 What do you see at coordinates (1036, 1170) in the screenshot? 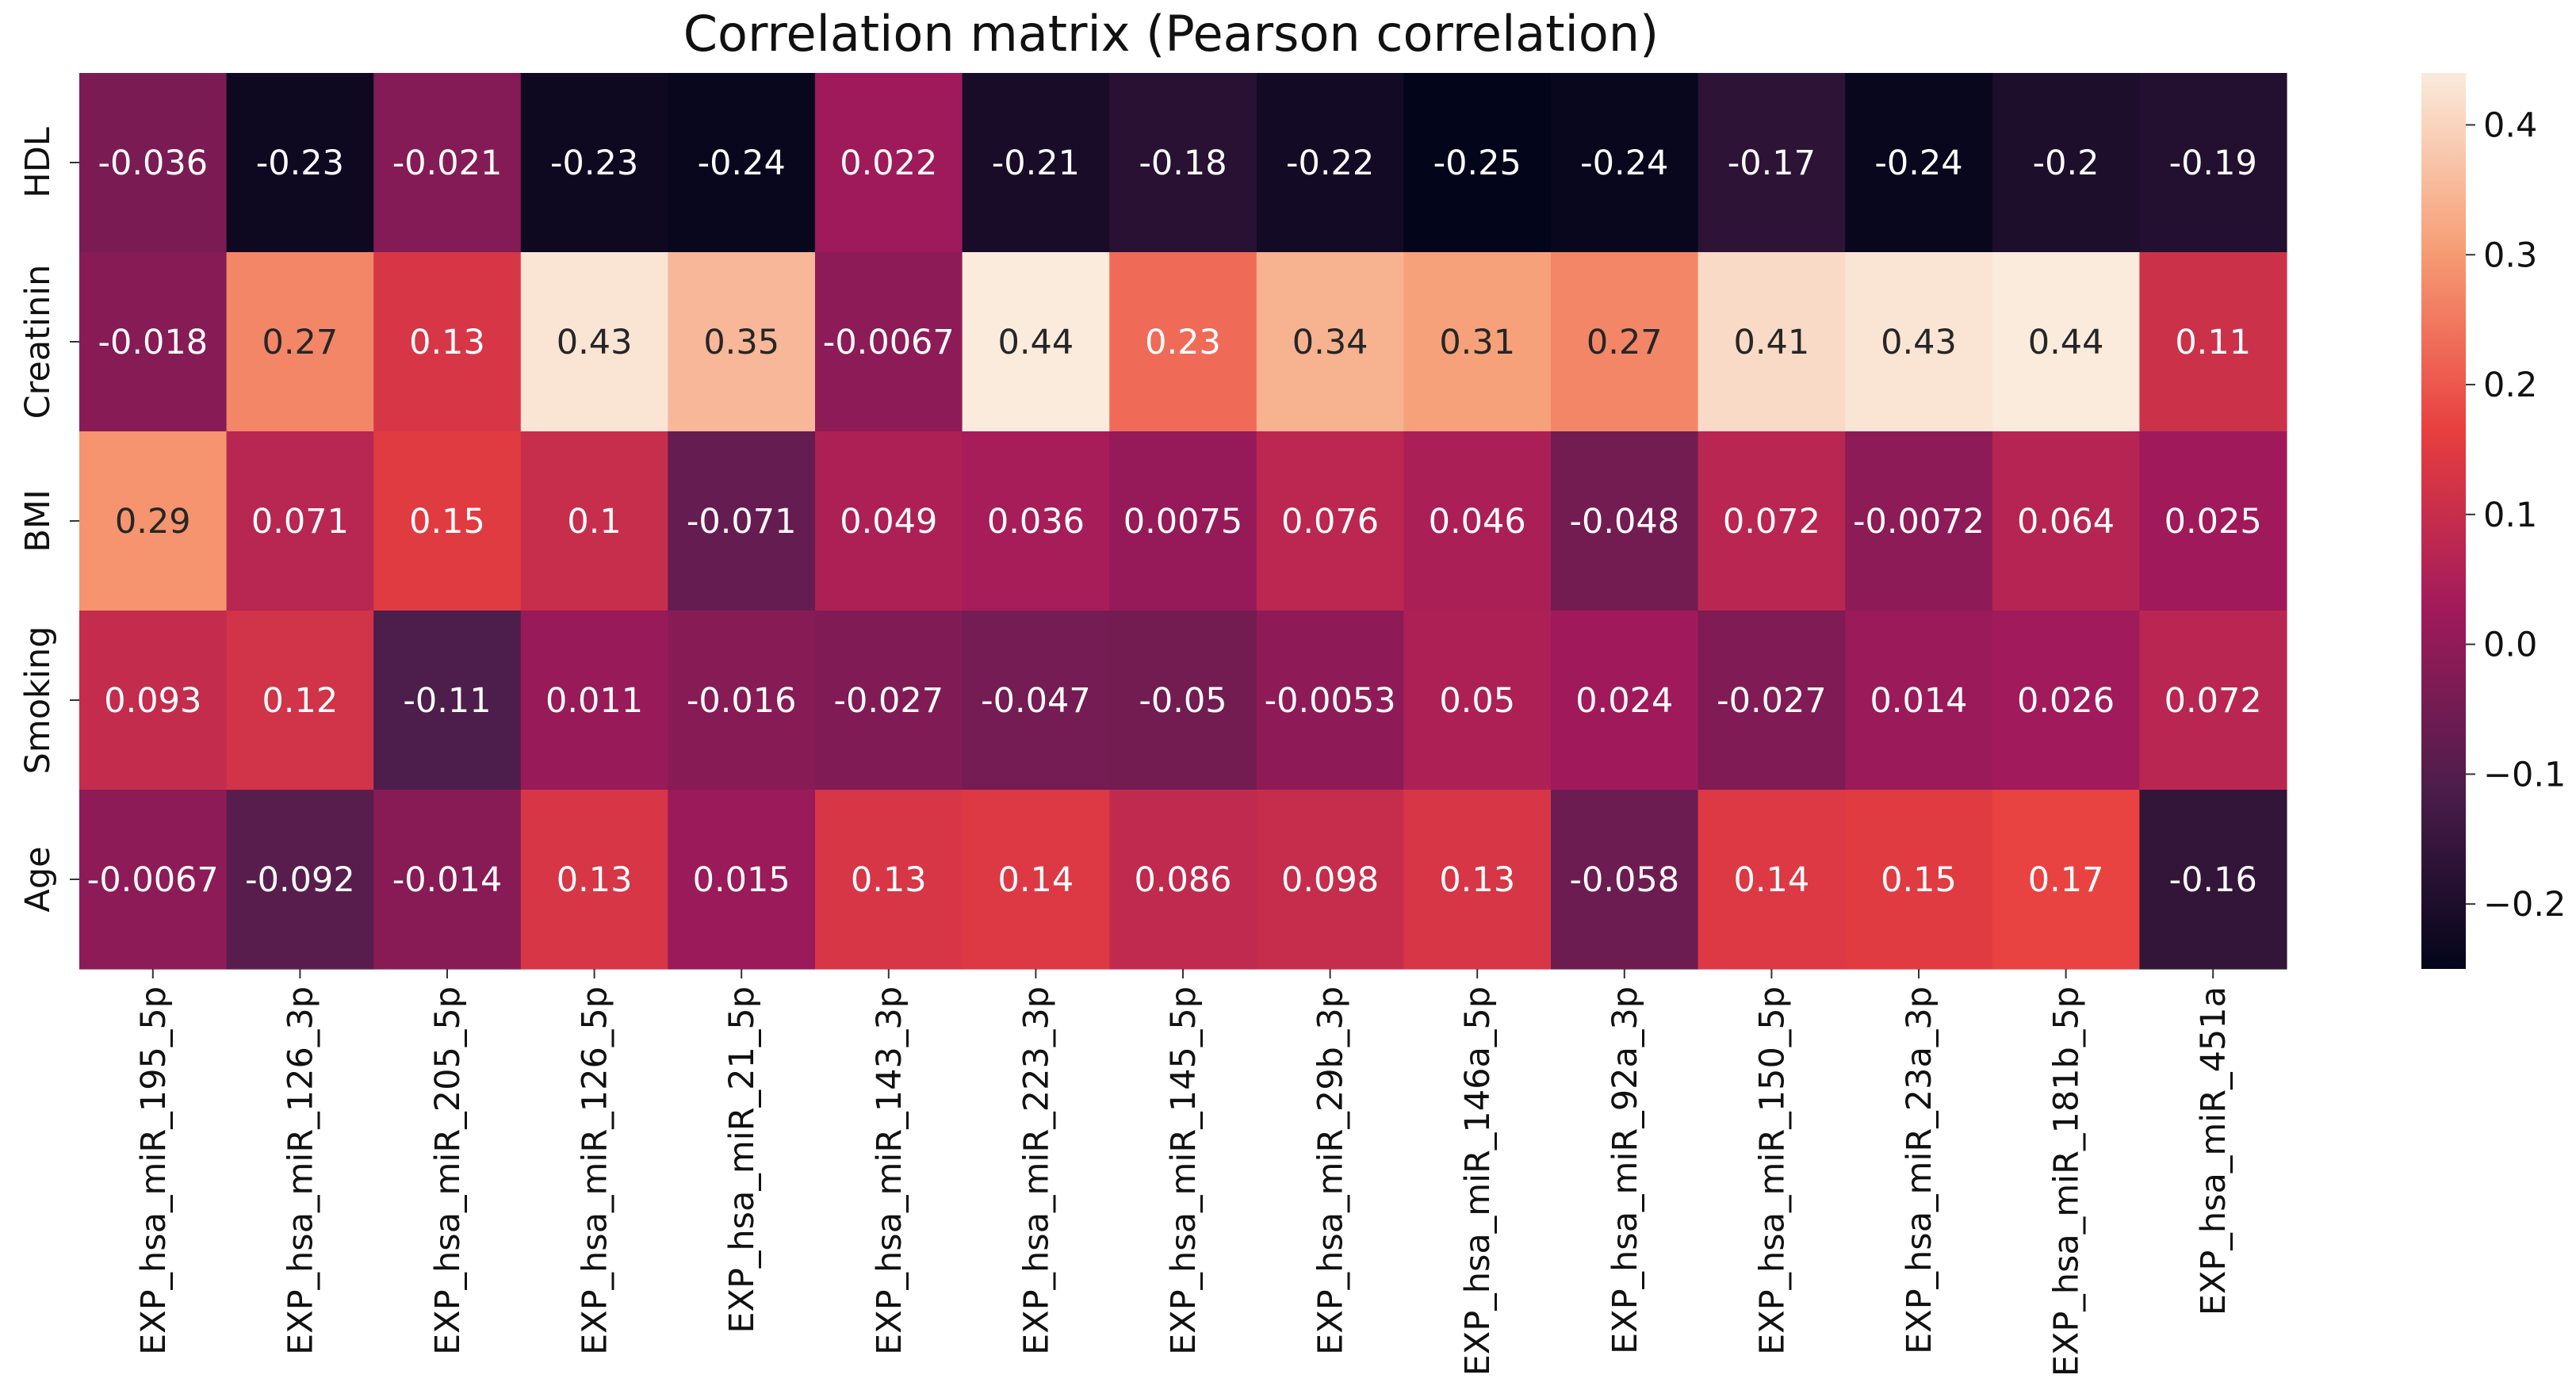
I see `column-label: EXP_hsa_miR_223_3p` at bounding box center [1036, 1170].